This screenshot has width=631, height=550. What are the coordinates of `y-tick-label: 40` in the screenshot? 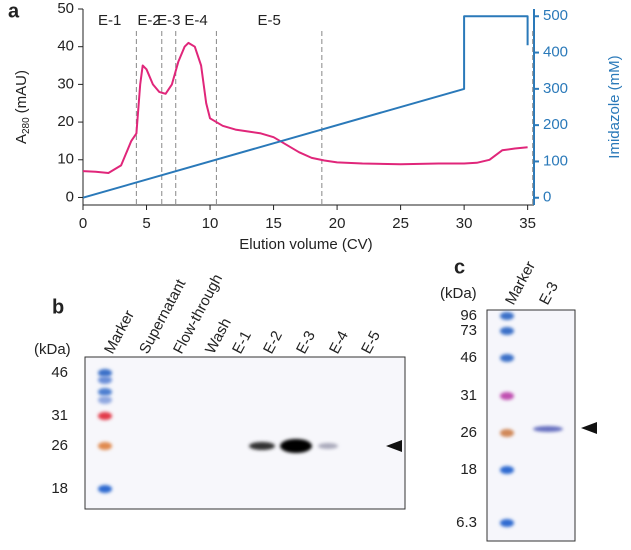 It's located at (65, 46).